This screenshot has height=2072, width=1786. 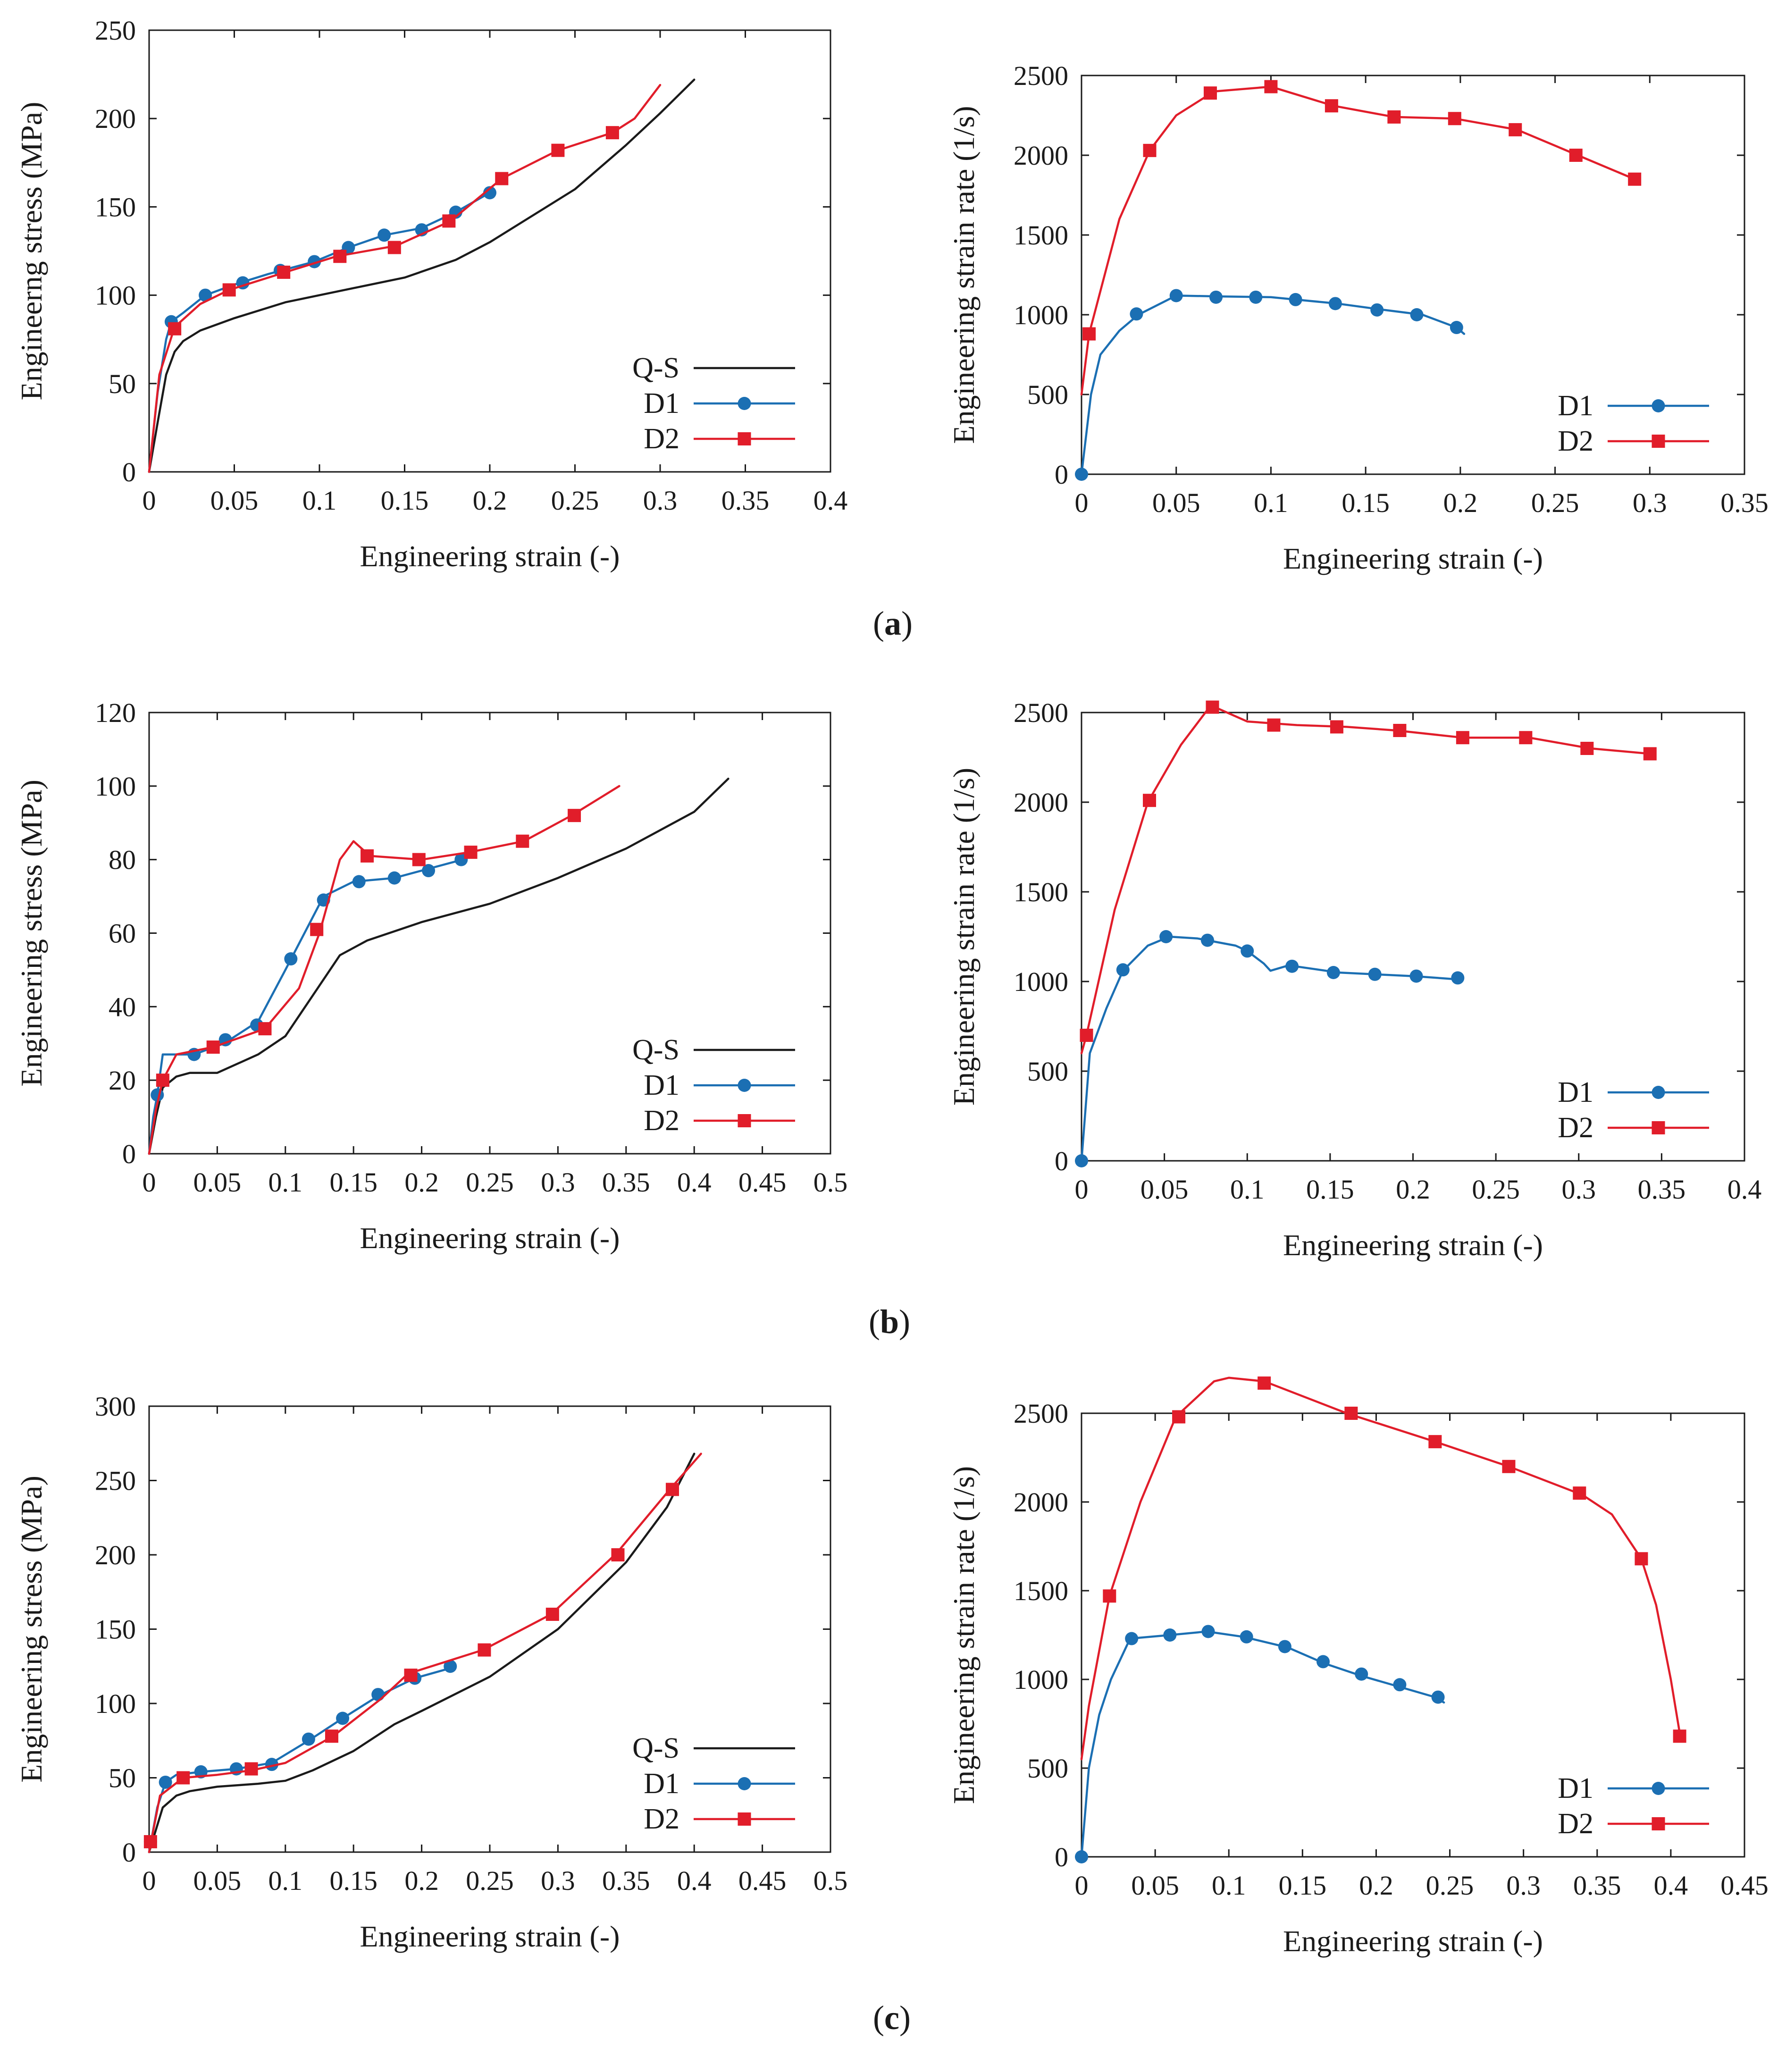 What do you see at coordinates (1413, 275) in the screenshot?
I see `plot-frame` at bounding box center [1413, 275].